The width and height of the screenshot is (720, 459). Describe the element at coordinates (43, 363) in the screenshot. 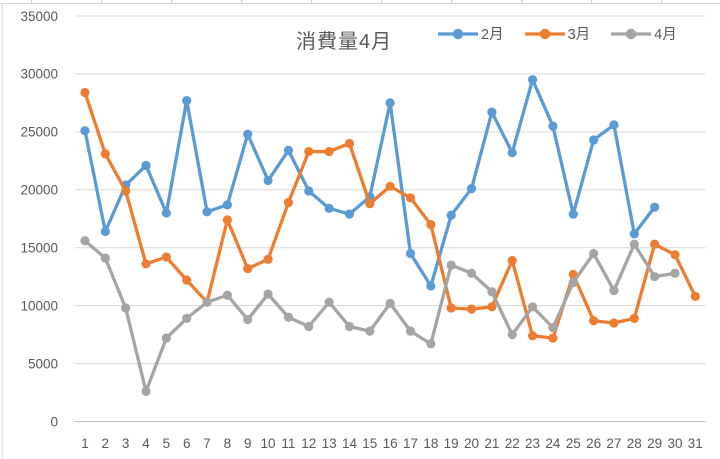

I see `y-axis-label-5000: 5000` at that location.